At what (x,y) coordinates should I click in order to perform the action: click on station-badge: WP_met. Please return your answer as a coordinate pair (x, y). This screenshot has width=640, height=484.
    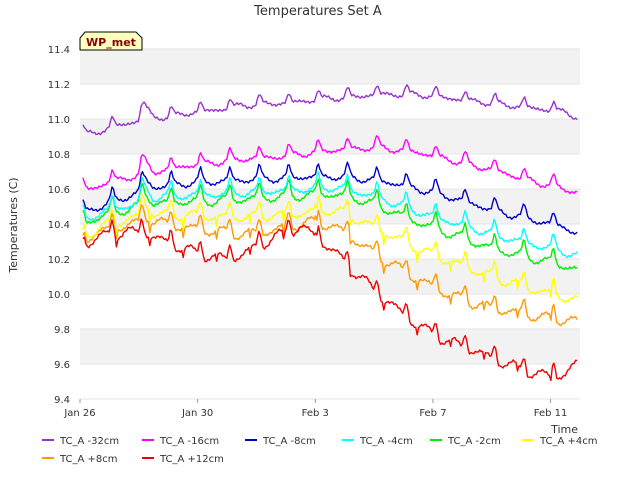
    Looking at the image, I should click on (111, 41).